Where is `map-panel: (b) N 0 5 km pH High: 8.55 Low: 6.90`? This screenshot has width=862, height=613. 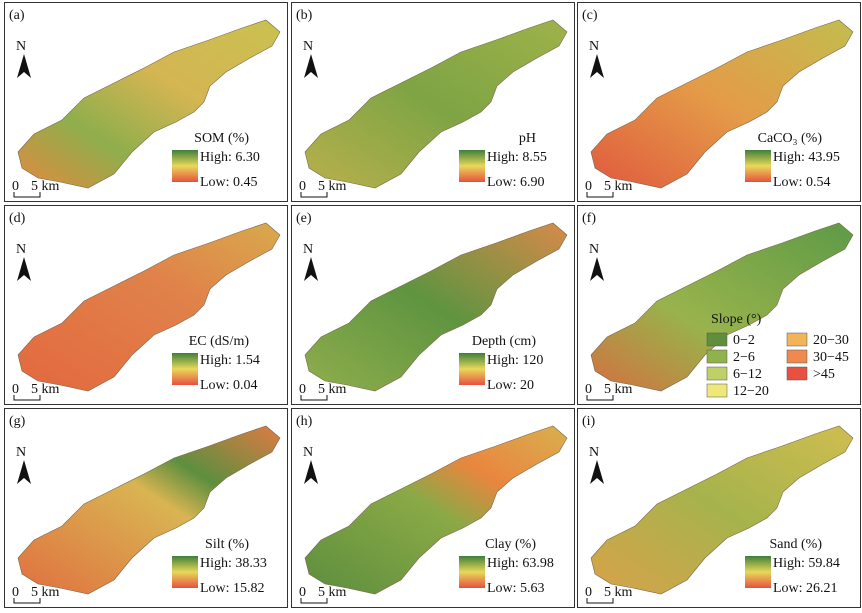
map-panel: (b) N 0 5 km pH High: 8.55 Low: 6.90 is located at coordinates (433, 102).